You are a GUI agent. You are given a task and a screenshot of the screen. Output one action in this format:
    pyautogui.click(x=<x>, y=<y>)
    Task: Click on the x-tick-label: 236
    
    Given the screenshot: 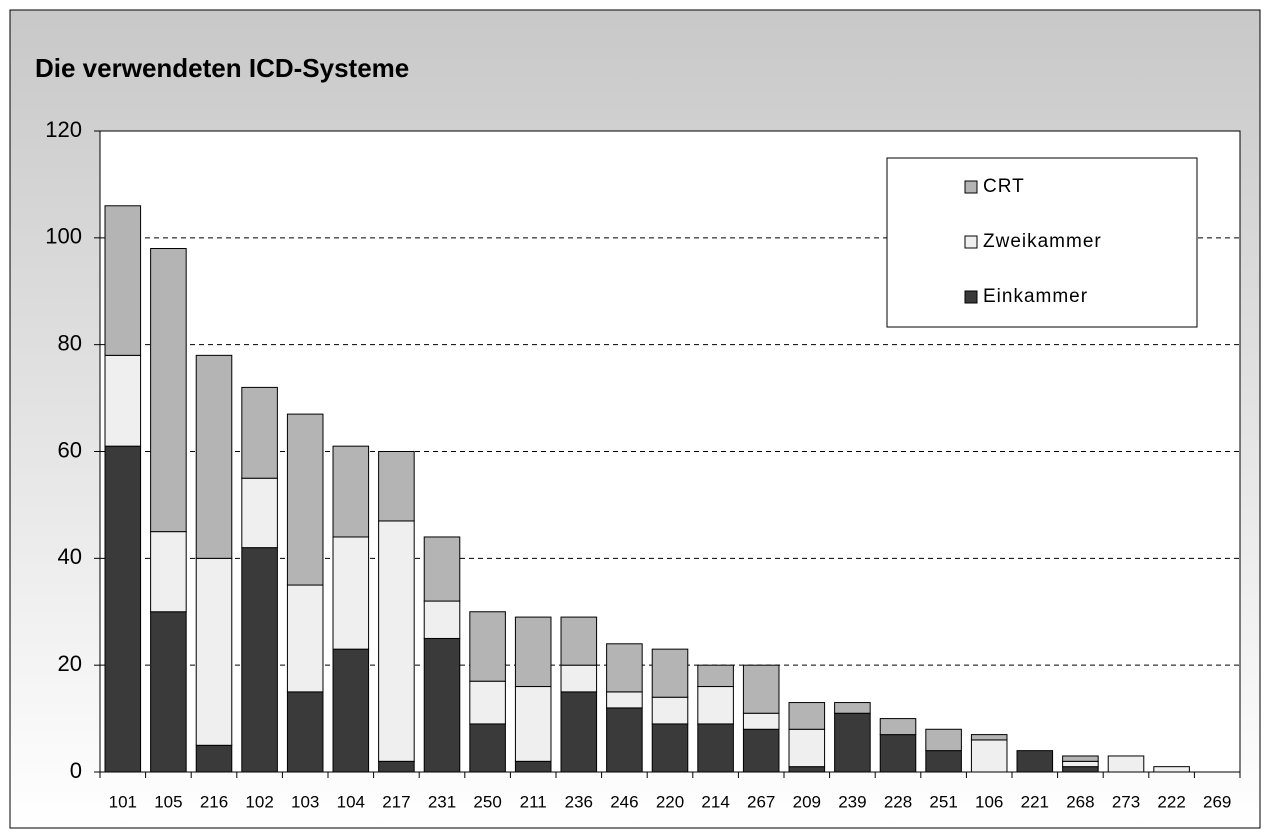 What is the action you would take?
    pyautogui.click(x=579, y=801)
    